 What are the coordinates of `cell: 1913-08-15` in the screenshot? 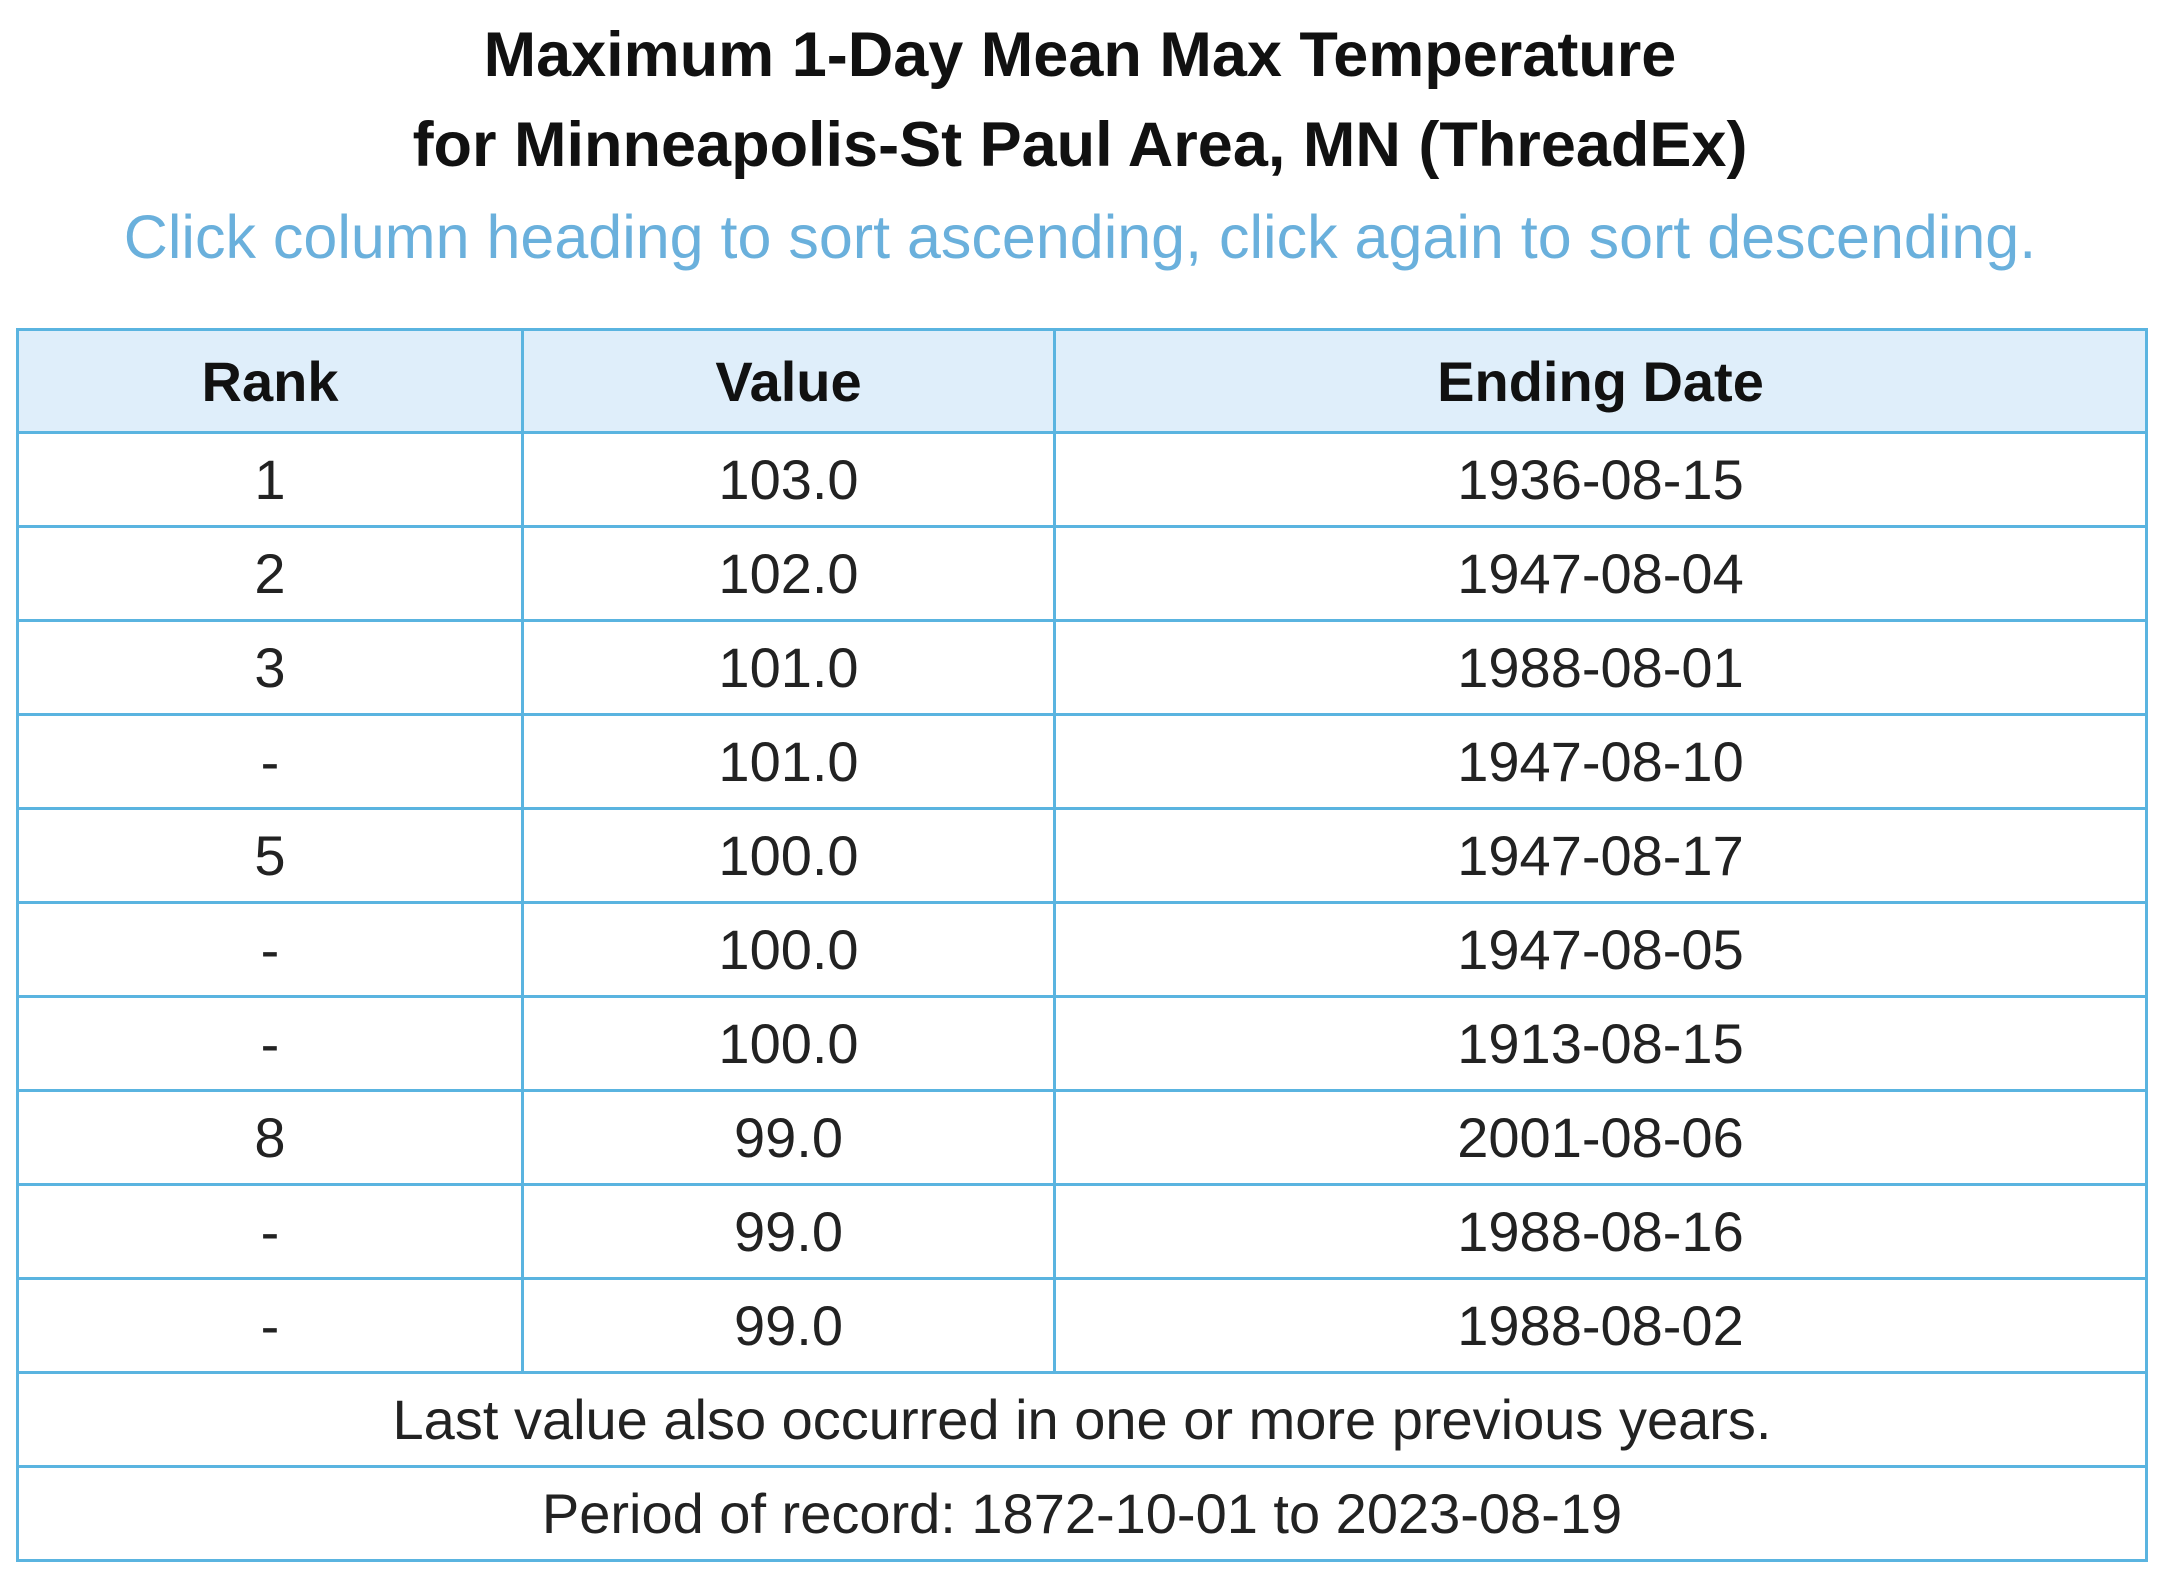 It's located at (1600, 1043).